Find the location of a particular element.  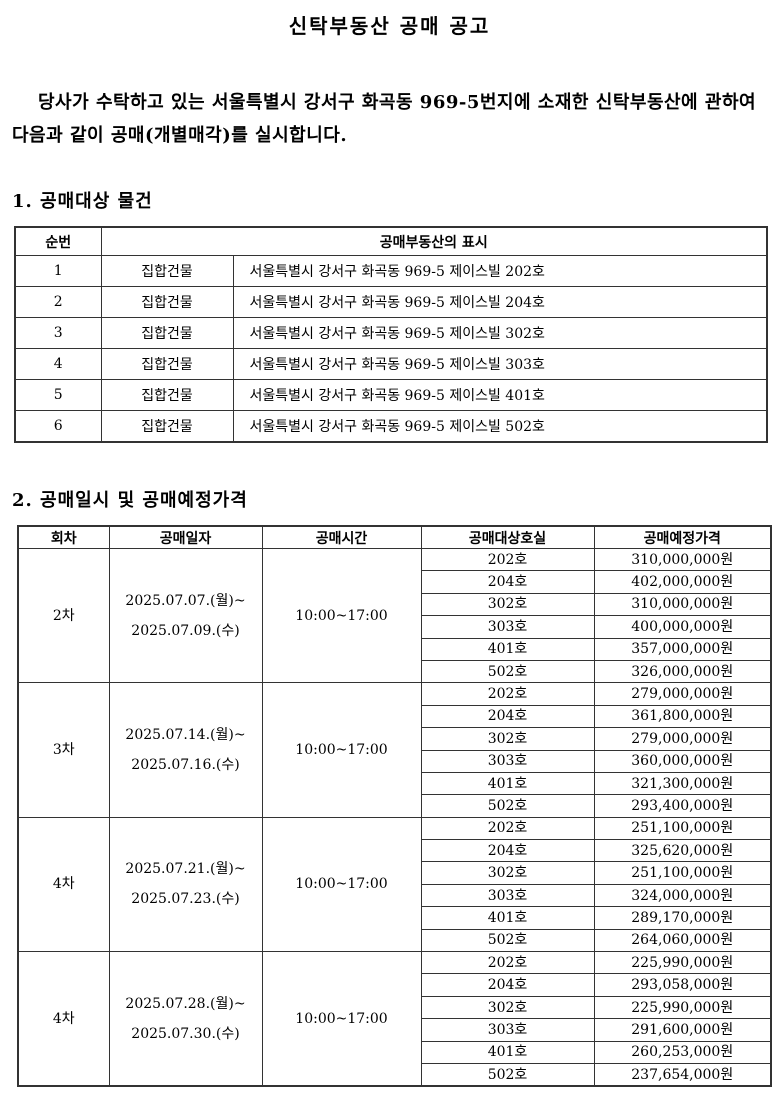

unit-price: 326,000,000원 is located at coordinates (682, 671).